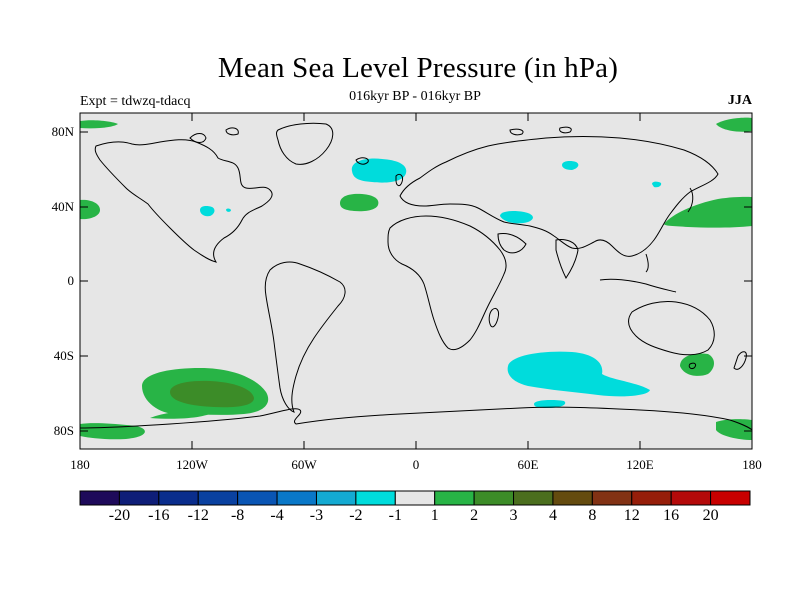 The image size is (800, 600). Describe the element at coordinates (212, 394) in the screenshot. I see `anomaly-south-pacific-high-core` at that location.